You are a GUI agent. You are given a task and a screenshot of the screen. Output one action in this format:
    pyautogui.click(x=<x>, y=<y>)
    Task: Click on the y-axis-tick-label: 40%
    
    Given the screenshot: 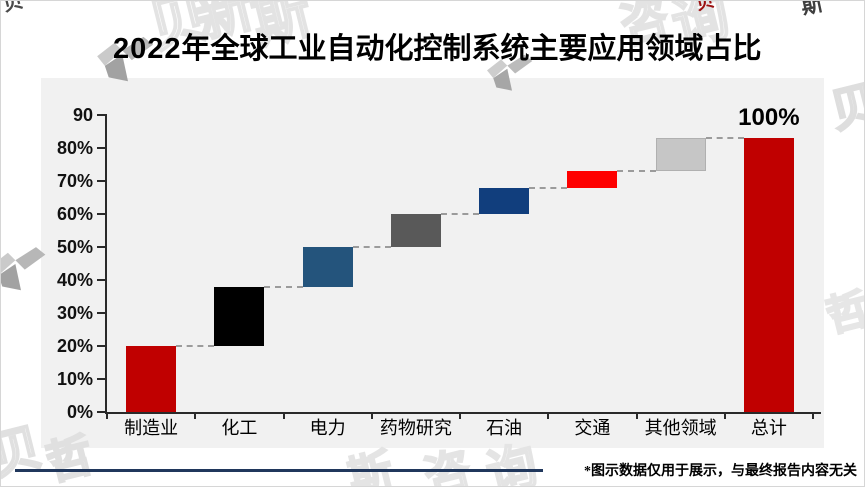 What is the action you would take?
    pyautogui.click(x=74, y=280)
    